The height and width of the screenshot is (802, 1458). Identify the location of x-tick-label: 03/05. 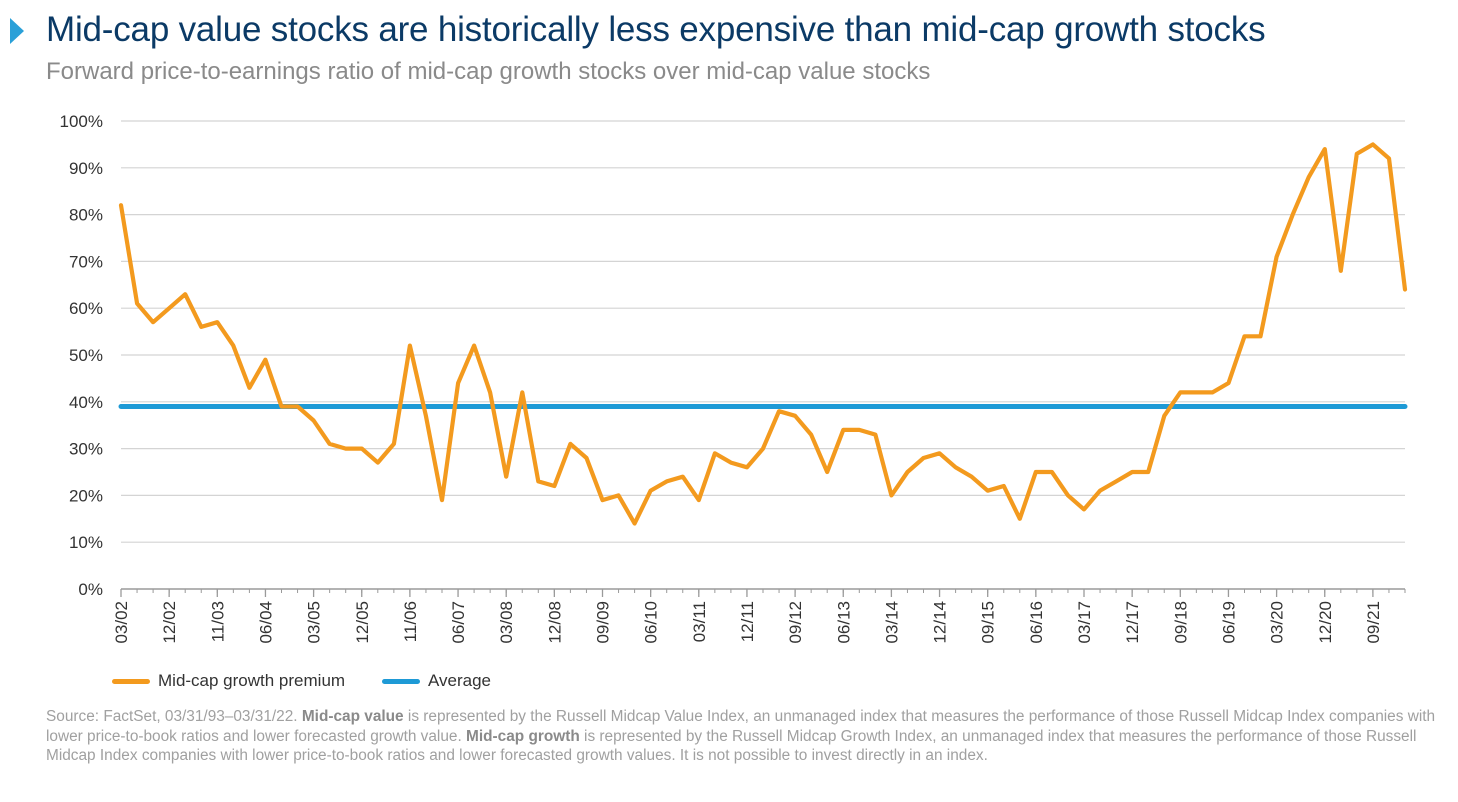
(314, 622).